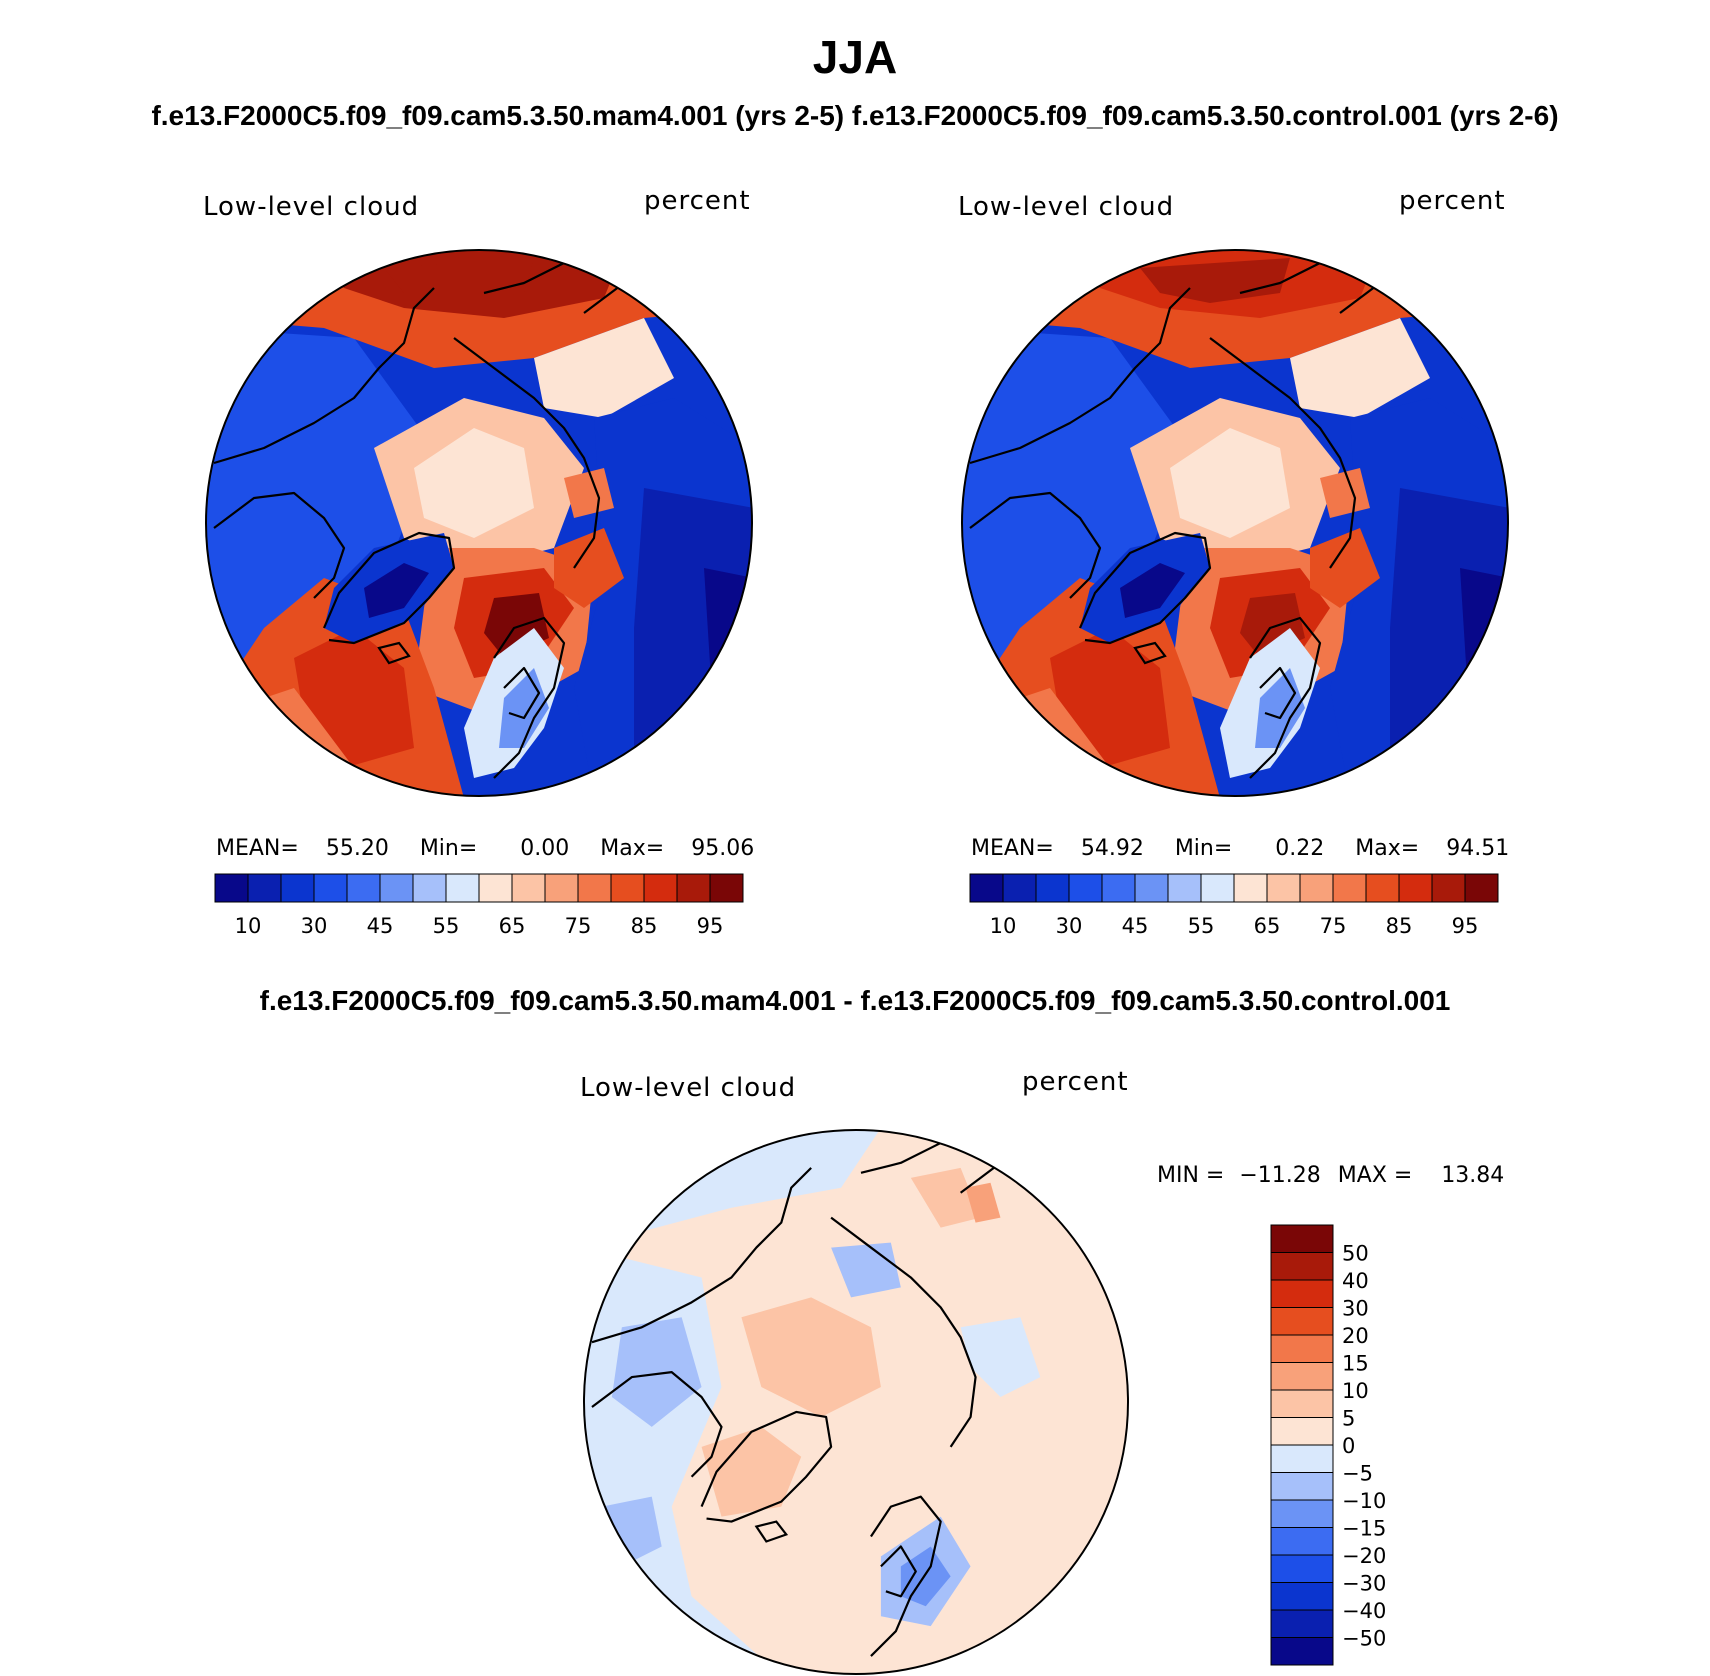 This screenshot has height=1676, width=1710. Describe the element at coordinates (248, 926) in the screenshot. I see `colorbar1-tick-label: 10` at that location.